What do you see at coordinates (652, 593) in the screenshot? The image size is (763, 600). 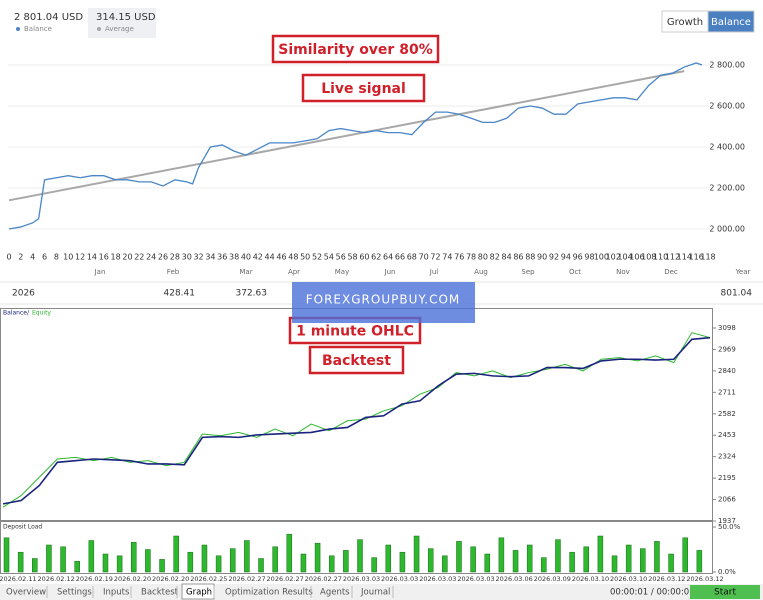 I see `status-time: 00:00:01 / 00:00:01` at bounding box center [652, 593].